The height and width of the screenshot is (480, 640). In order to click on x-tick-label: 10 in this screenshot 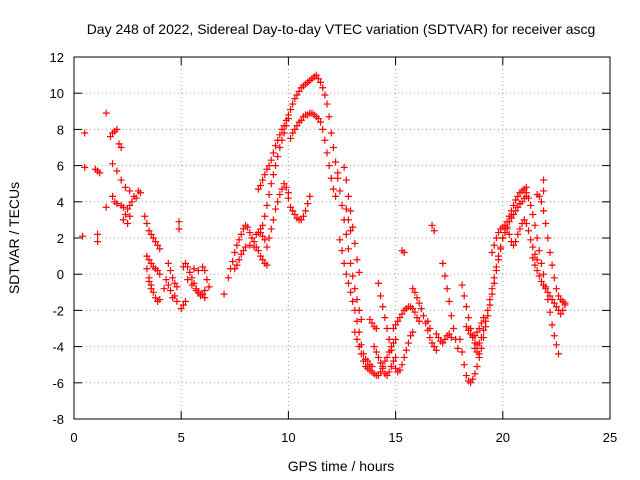, I will do `click(288, 437)`.